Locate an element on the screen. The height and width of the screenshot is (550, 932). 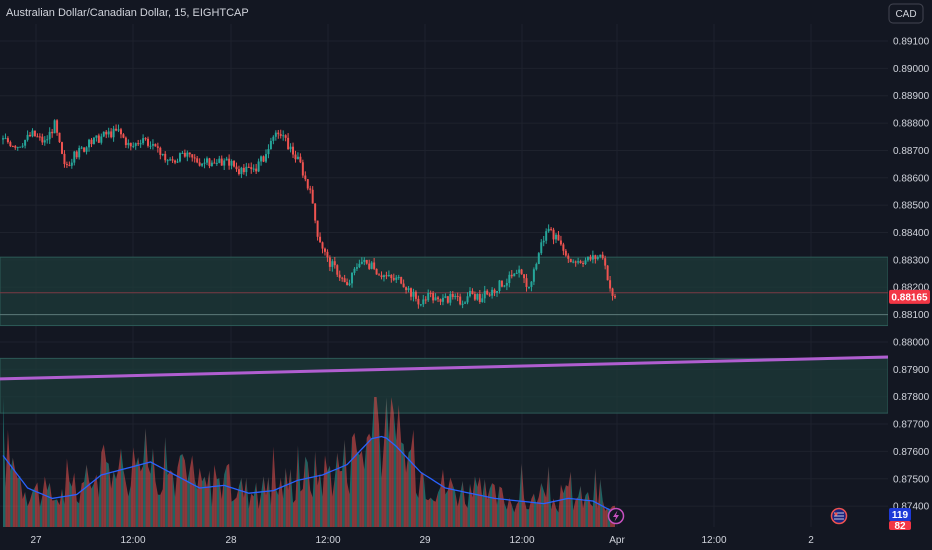
x-tick-label: 12:00 is located at coordinates (132, 540).